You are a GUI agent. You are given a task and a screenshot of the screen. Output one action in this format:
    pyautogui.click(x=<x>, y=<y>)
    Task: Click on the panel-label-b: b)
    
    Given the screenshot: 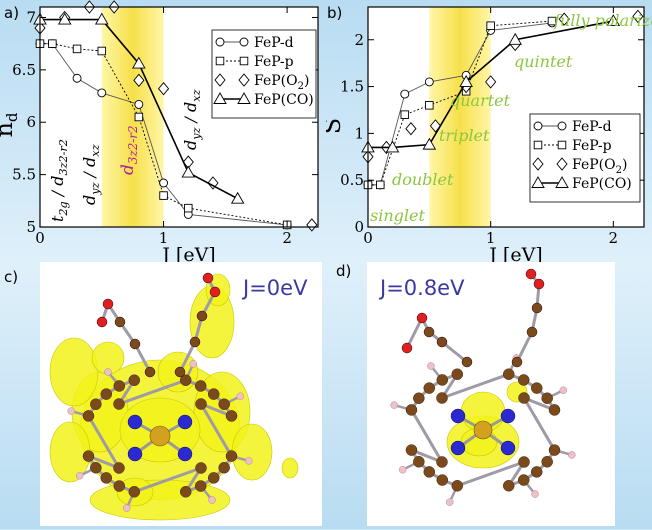 What is the action you would take?
    pyautogui.click(x=335, y=13)
    